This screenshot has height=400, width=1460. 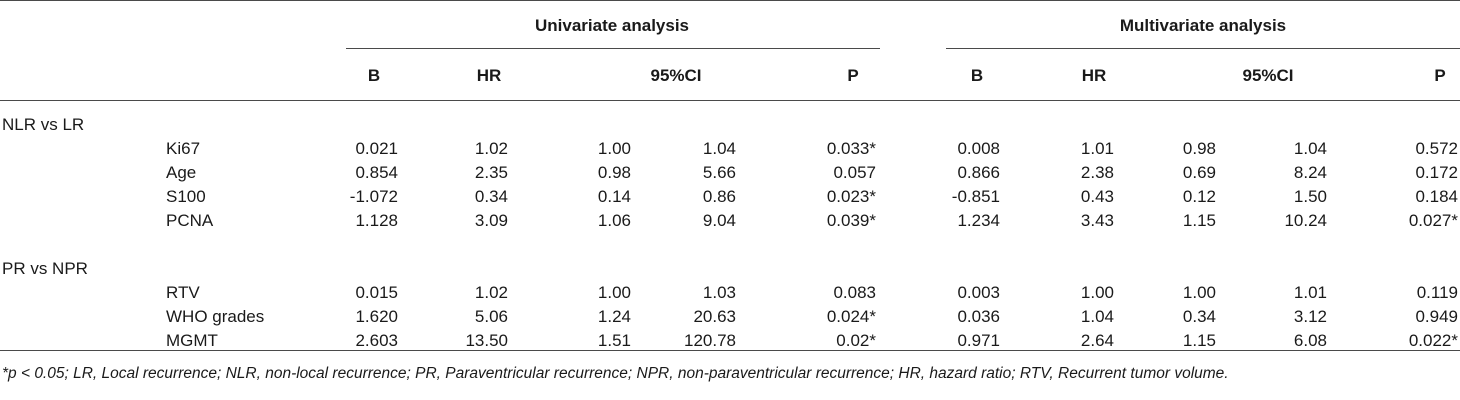 I want to click on col-header-univariate-ci: 95%CI, so click(x=676, y=75).